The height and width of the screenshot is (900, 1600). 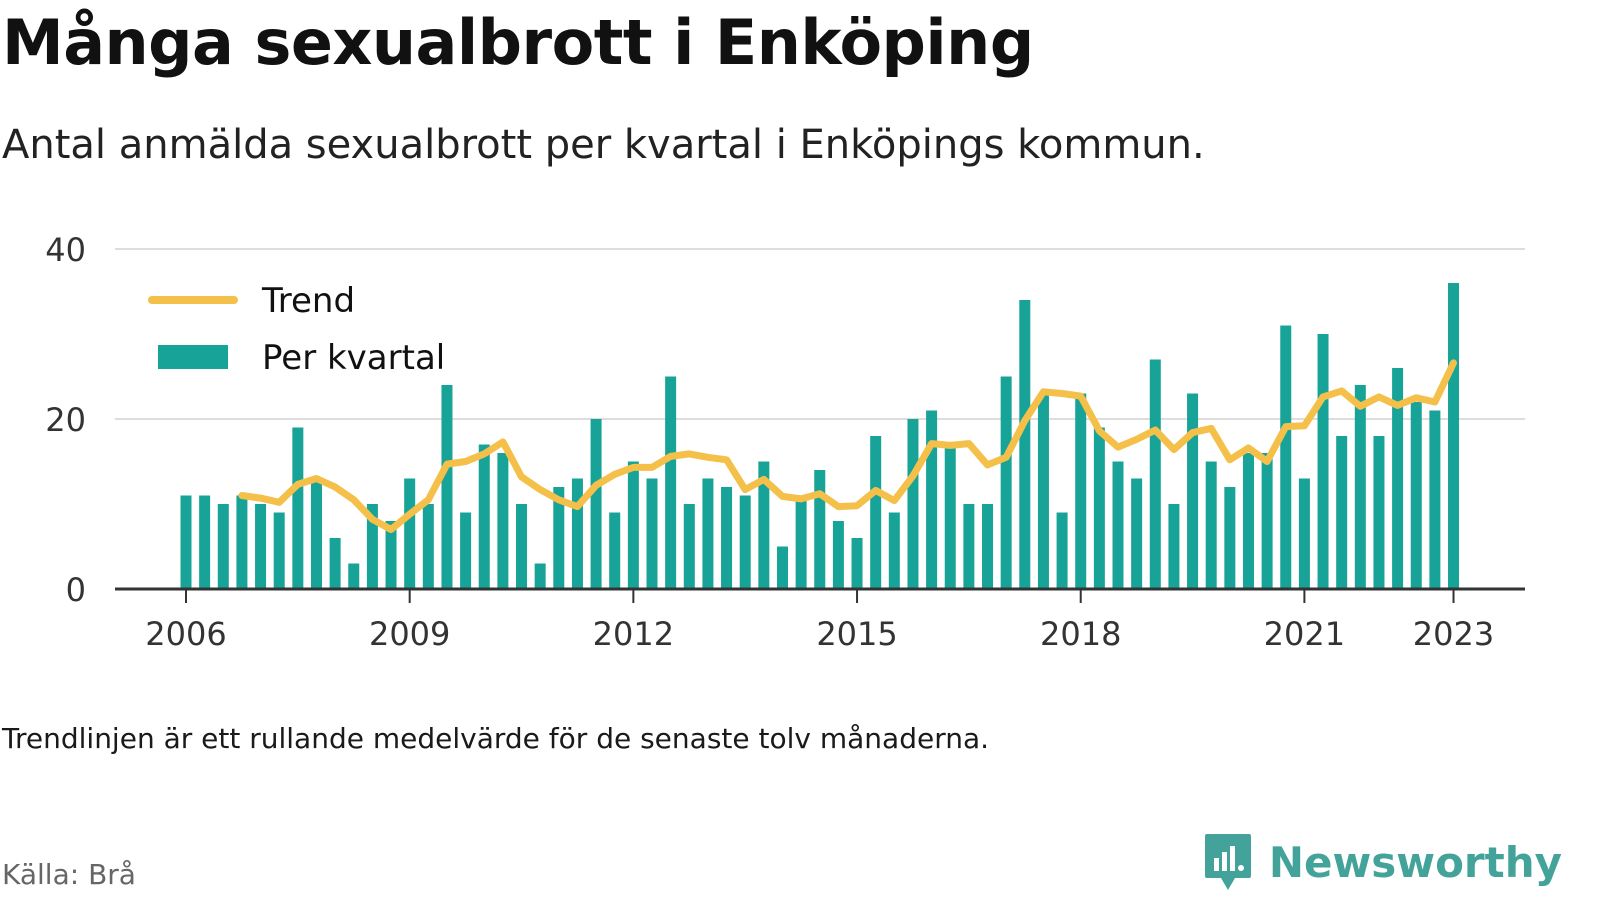 I want to click on x-tick-label: 2009, so click(x=409, y=634).